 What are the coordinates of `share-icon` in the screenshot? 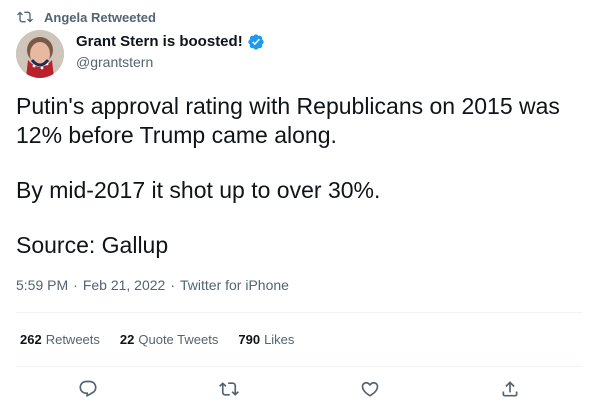 It's located at (510, 389).